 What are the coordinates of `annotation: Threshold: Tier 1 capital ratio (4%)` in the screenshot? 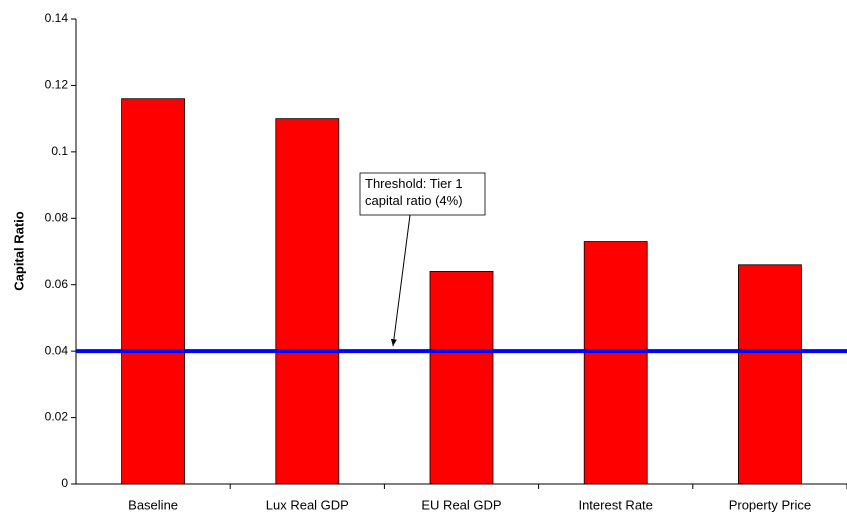 It's located at (414, 192).